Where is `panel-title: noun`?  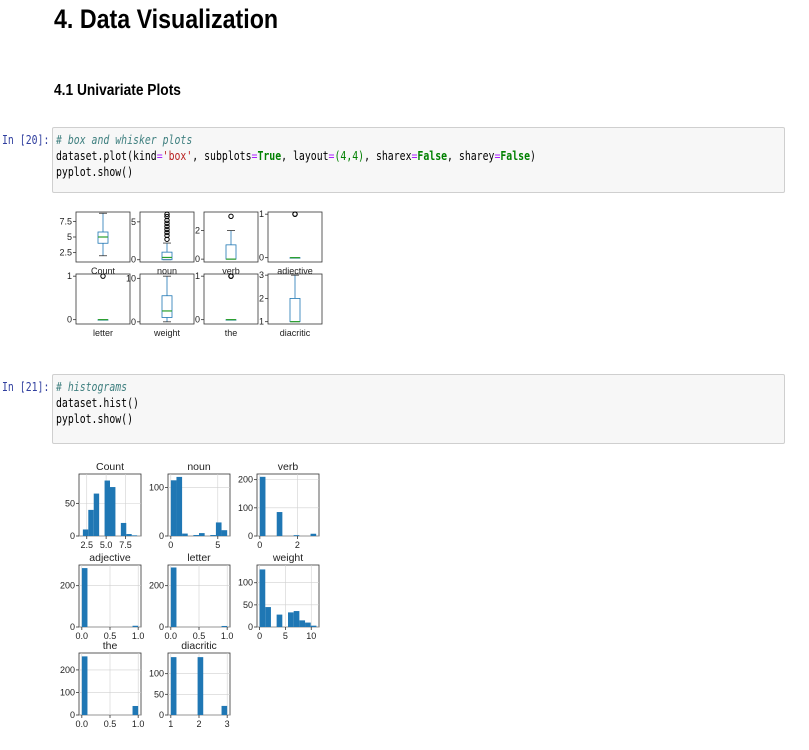 panel-title: noun is located at coordinates (199, 467).